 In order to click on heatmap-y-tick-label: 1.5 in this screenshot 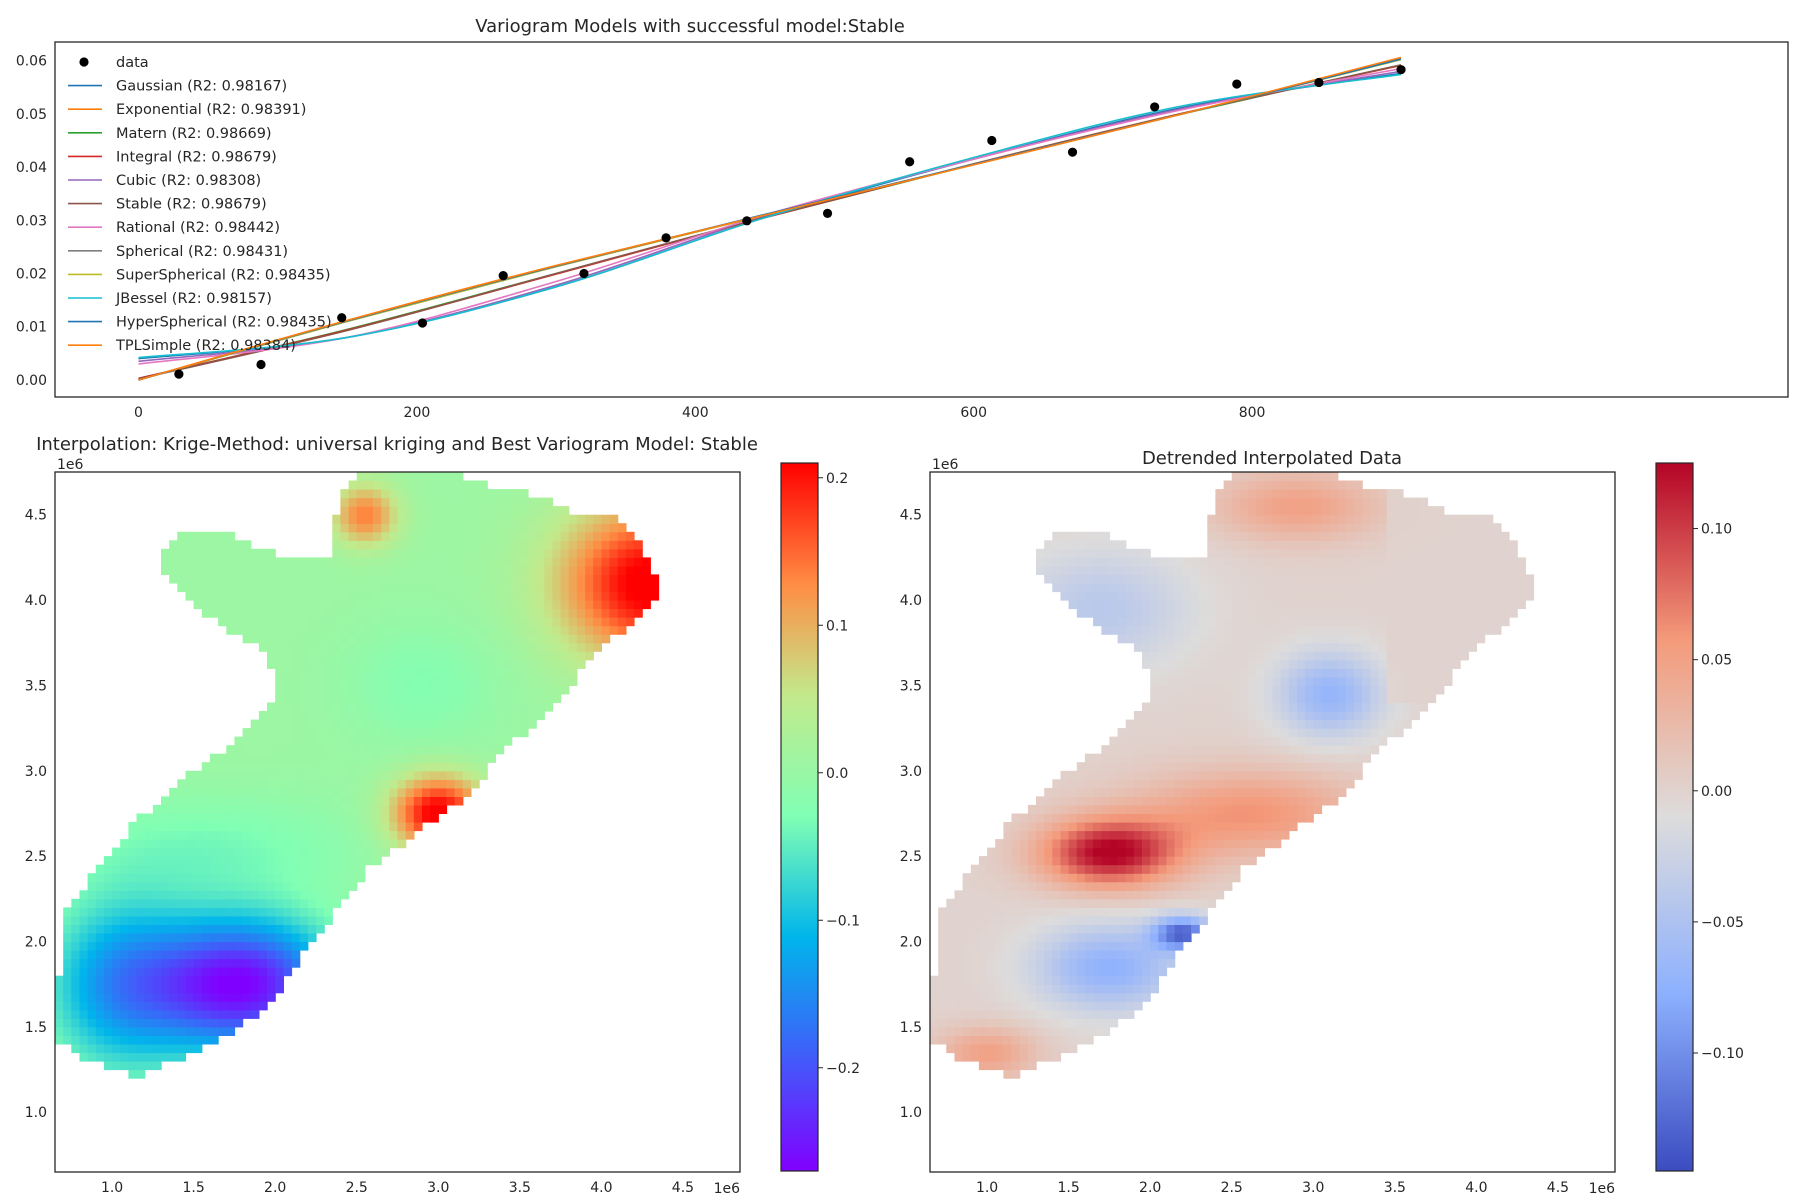, I will do `click(36, 1028)`.